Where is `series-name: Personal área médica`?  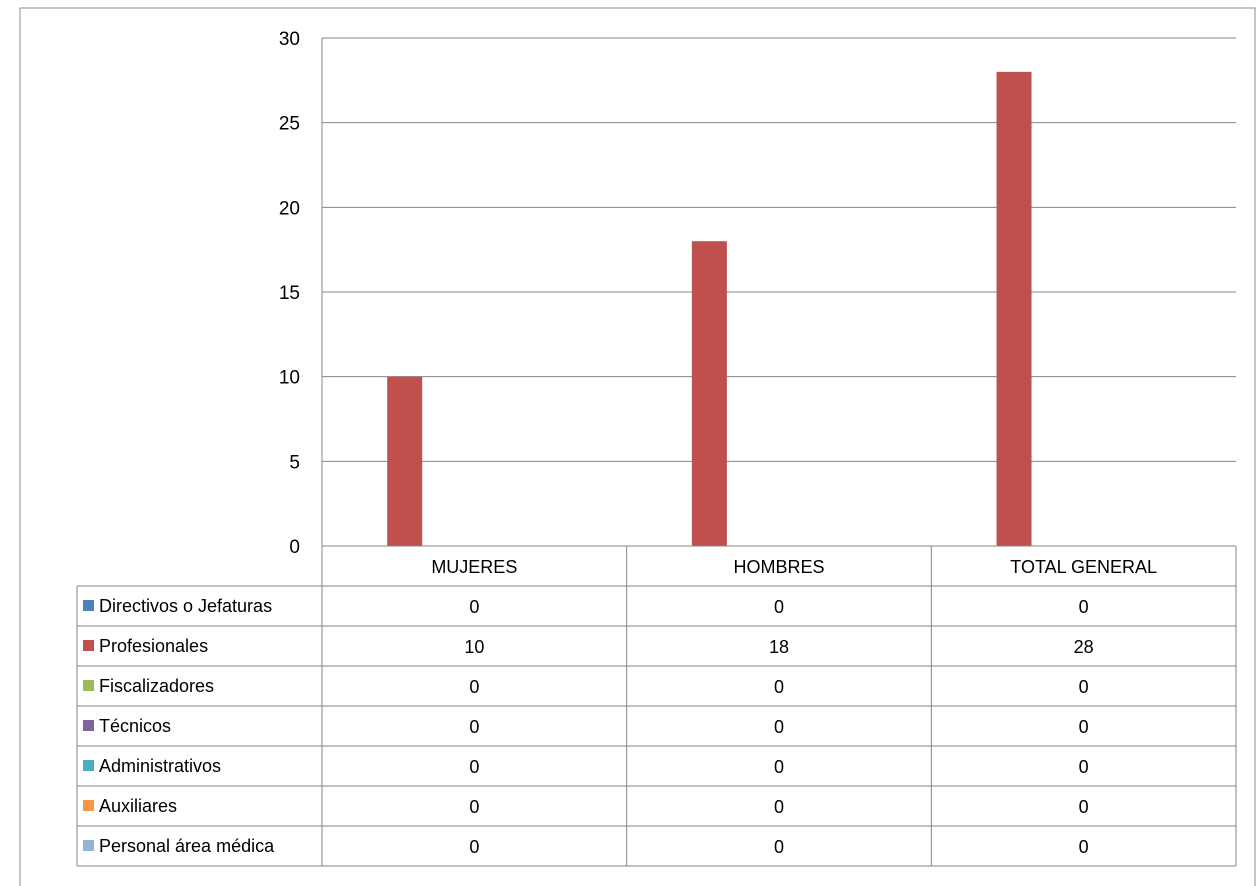 series-name: Personal área médica is located at coordinates (187, 846).